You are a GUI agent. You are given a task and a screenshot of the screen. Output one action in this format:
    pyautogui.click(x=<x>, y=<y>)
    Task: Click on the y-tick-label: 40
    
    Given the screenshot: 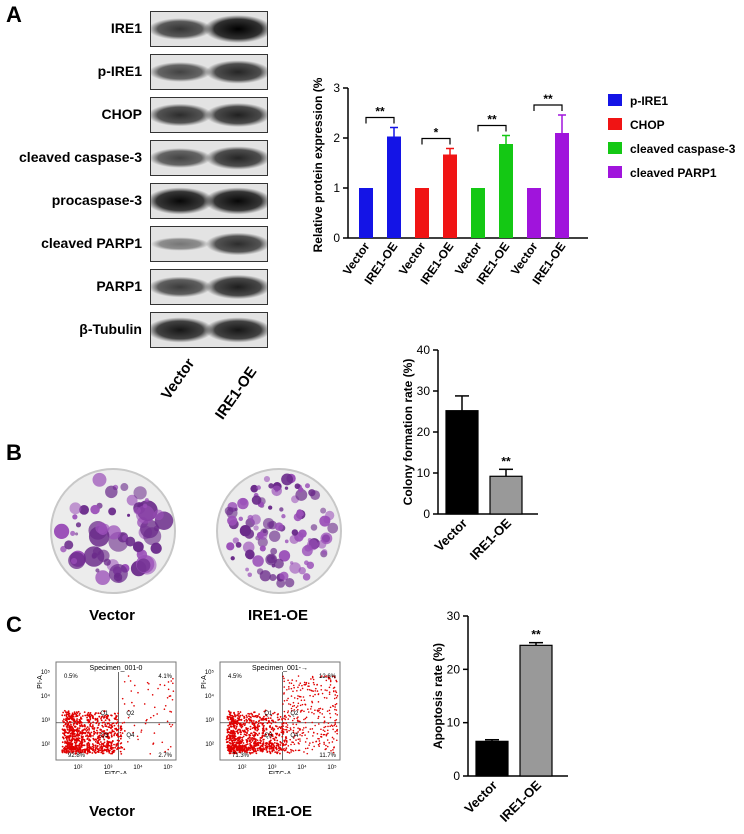 What is the action you would take?
    pyautogui.click(x=424, y=350)
    